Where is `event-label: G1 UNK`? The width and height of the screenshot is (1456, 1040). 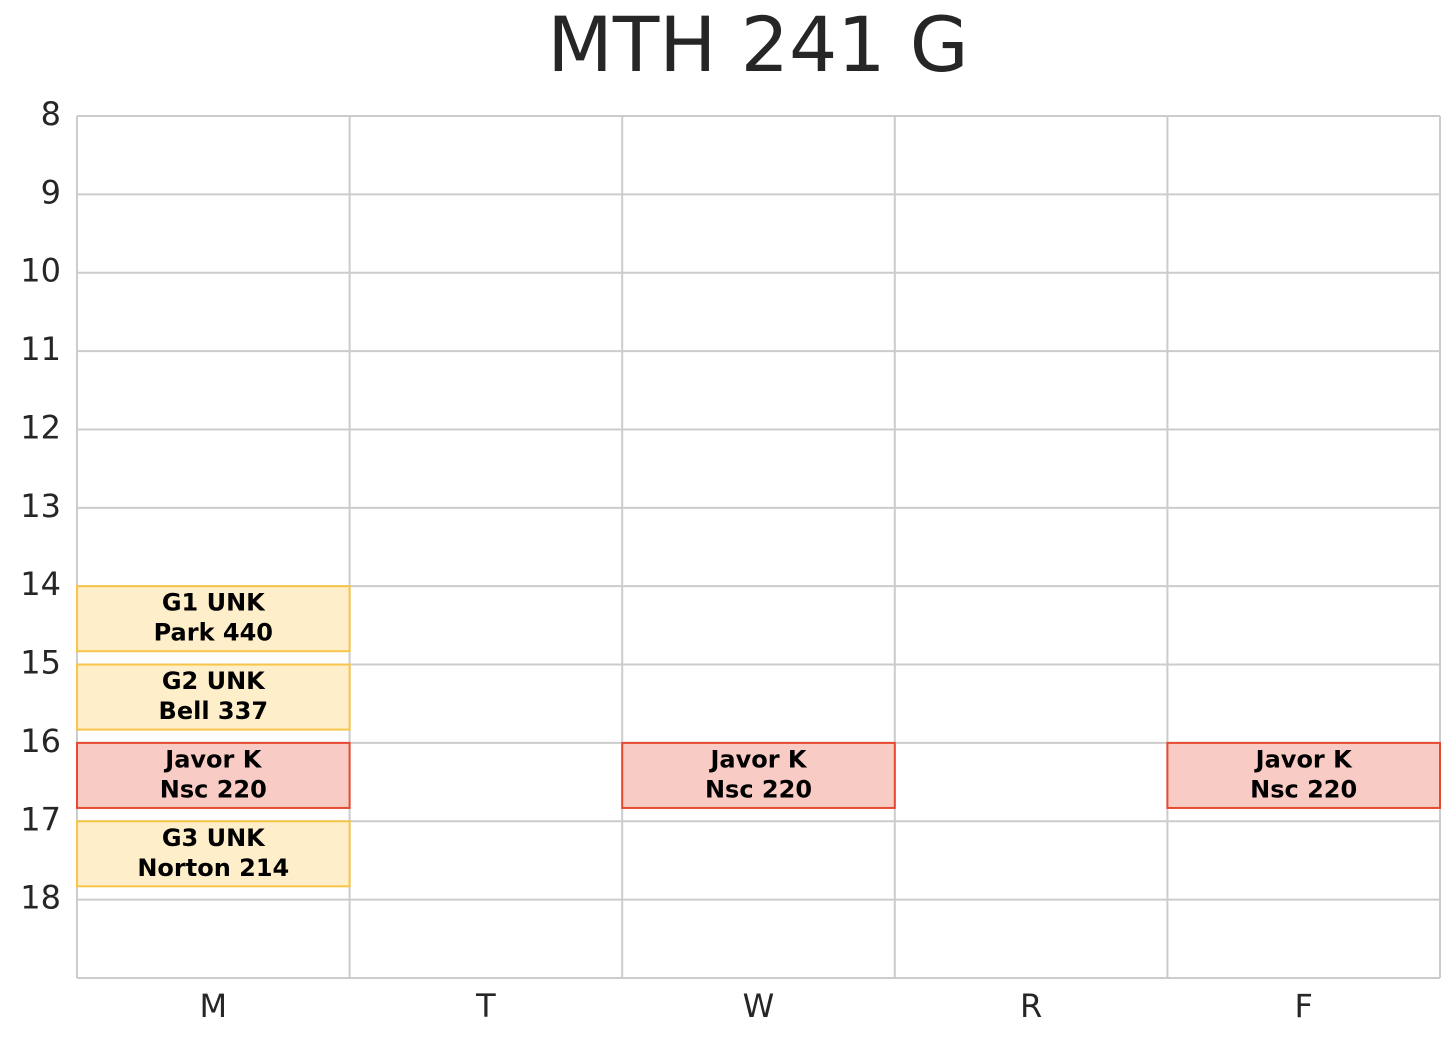 event-label: G1 UNK is located at coordinates (214, 603).